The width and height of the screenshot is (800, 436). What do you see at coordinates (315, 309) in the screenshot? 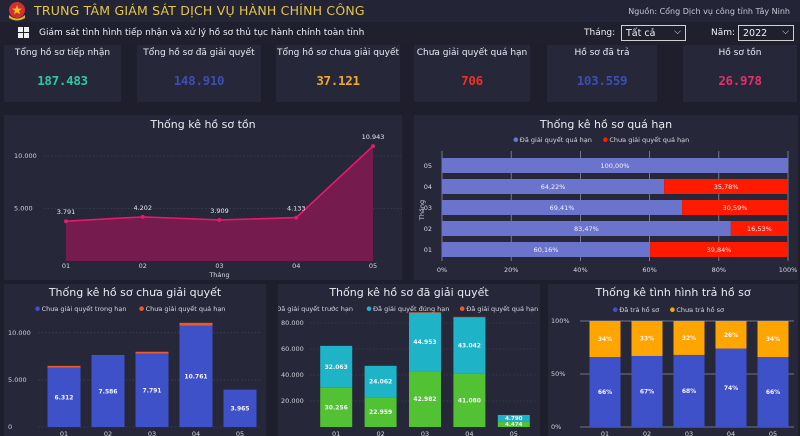
I see `legend-label: Đã giải quyết trước hạn` at bounding box center [315, 309].